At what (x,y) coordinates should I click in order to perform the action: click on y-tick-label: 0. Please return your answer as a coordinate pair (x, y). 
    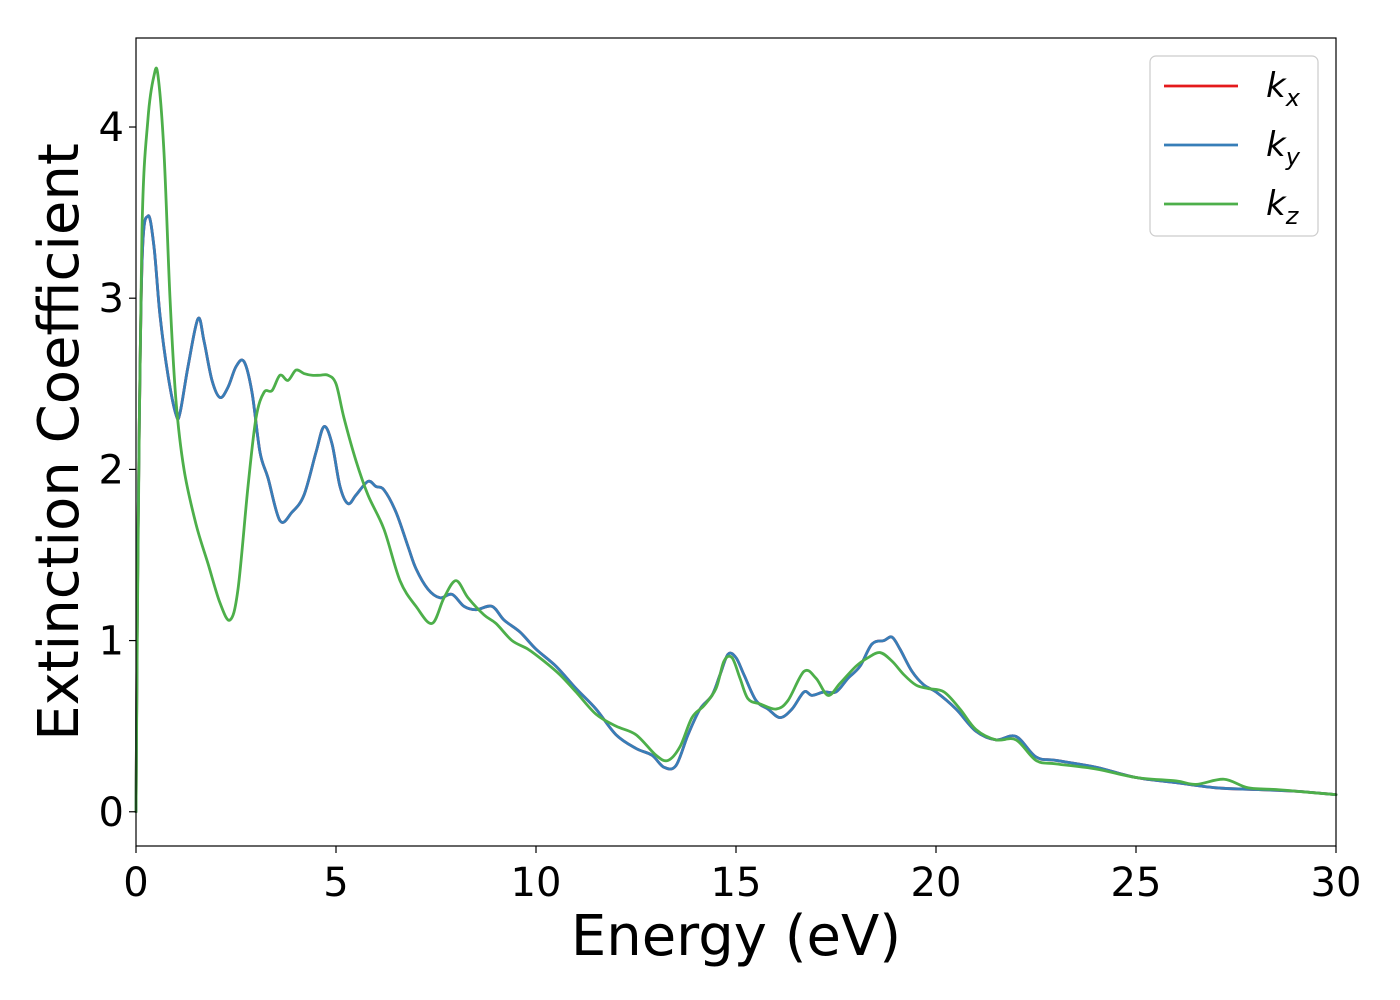
    Looking at the image, I should click on (111, 813).